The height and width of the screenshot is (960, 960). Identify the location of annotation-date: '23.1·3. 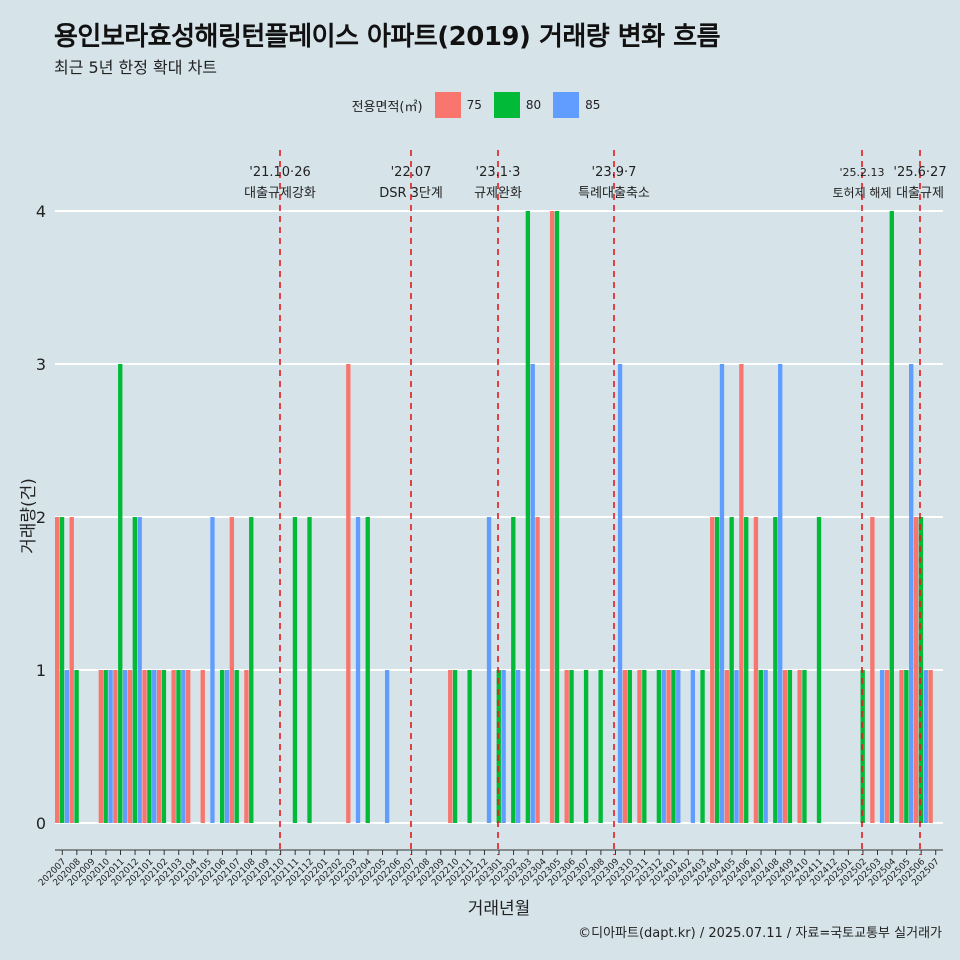
(498, 172).